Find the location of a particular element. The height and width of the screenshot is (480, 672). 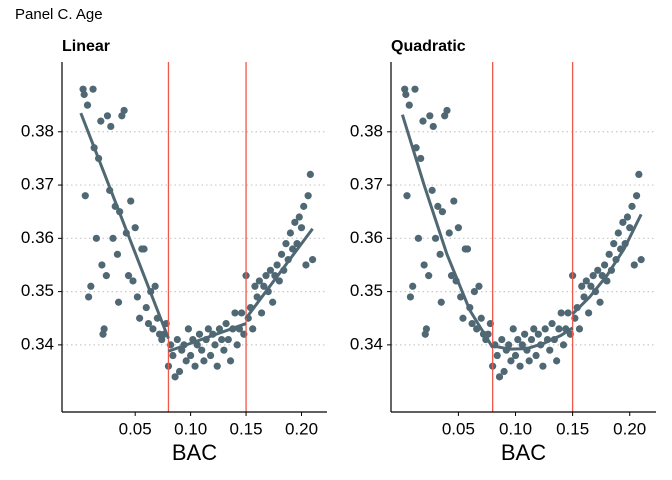

y-tick-label: 0.37 is located at coordinates (37, 184).